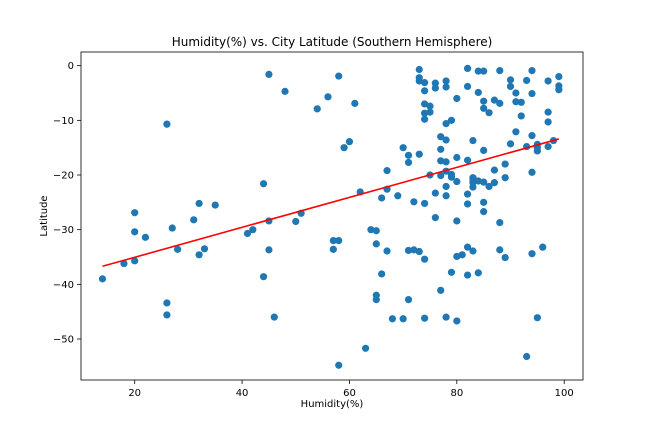  Describe the element at coordinates (63, 121) in the screenshot. I see `y-tick-label: −10` at that location.